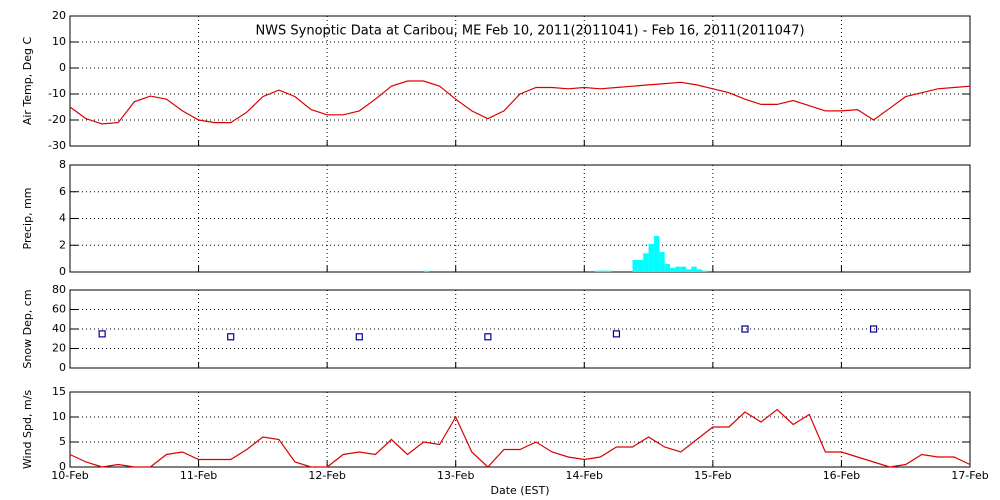 This screenshot has height=500, width=1000. Describe the element at coordinates (59, 328) in the screenshot. I see `y-tick-label: 40` at that location.